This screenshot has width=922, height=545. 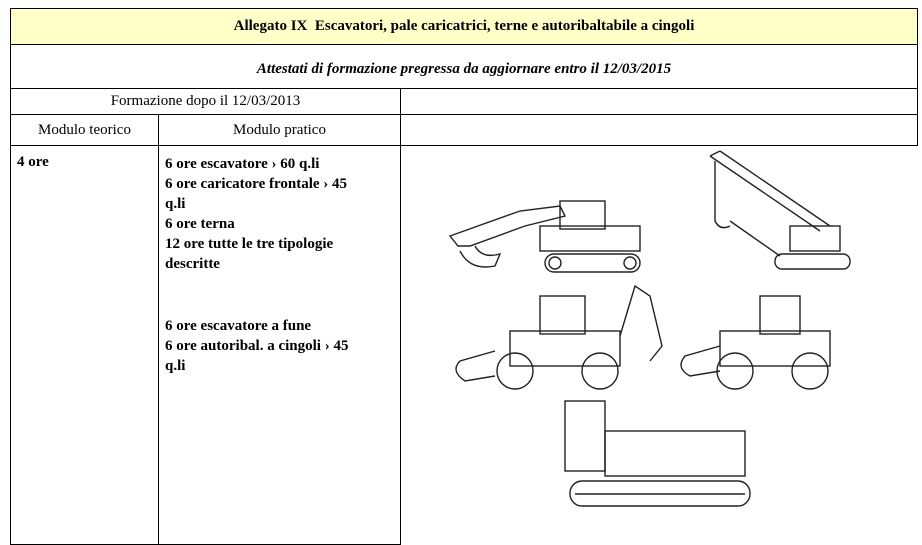 I want to click on column-header: Modulo teorico, so click(x=84, y=130).